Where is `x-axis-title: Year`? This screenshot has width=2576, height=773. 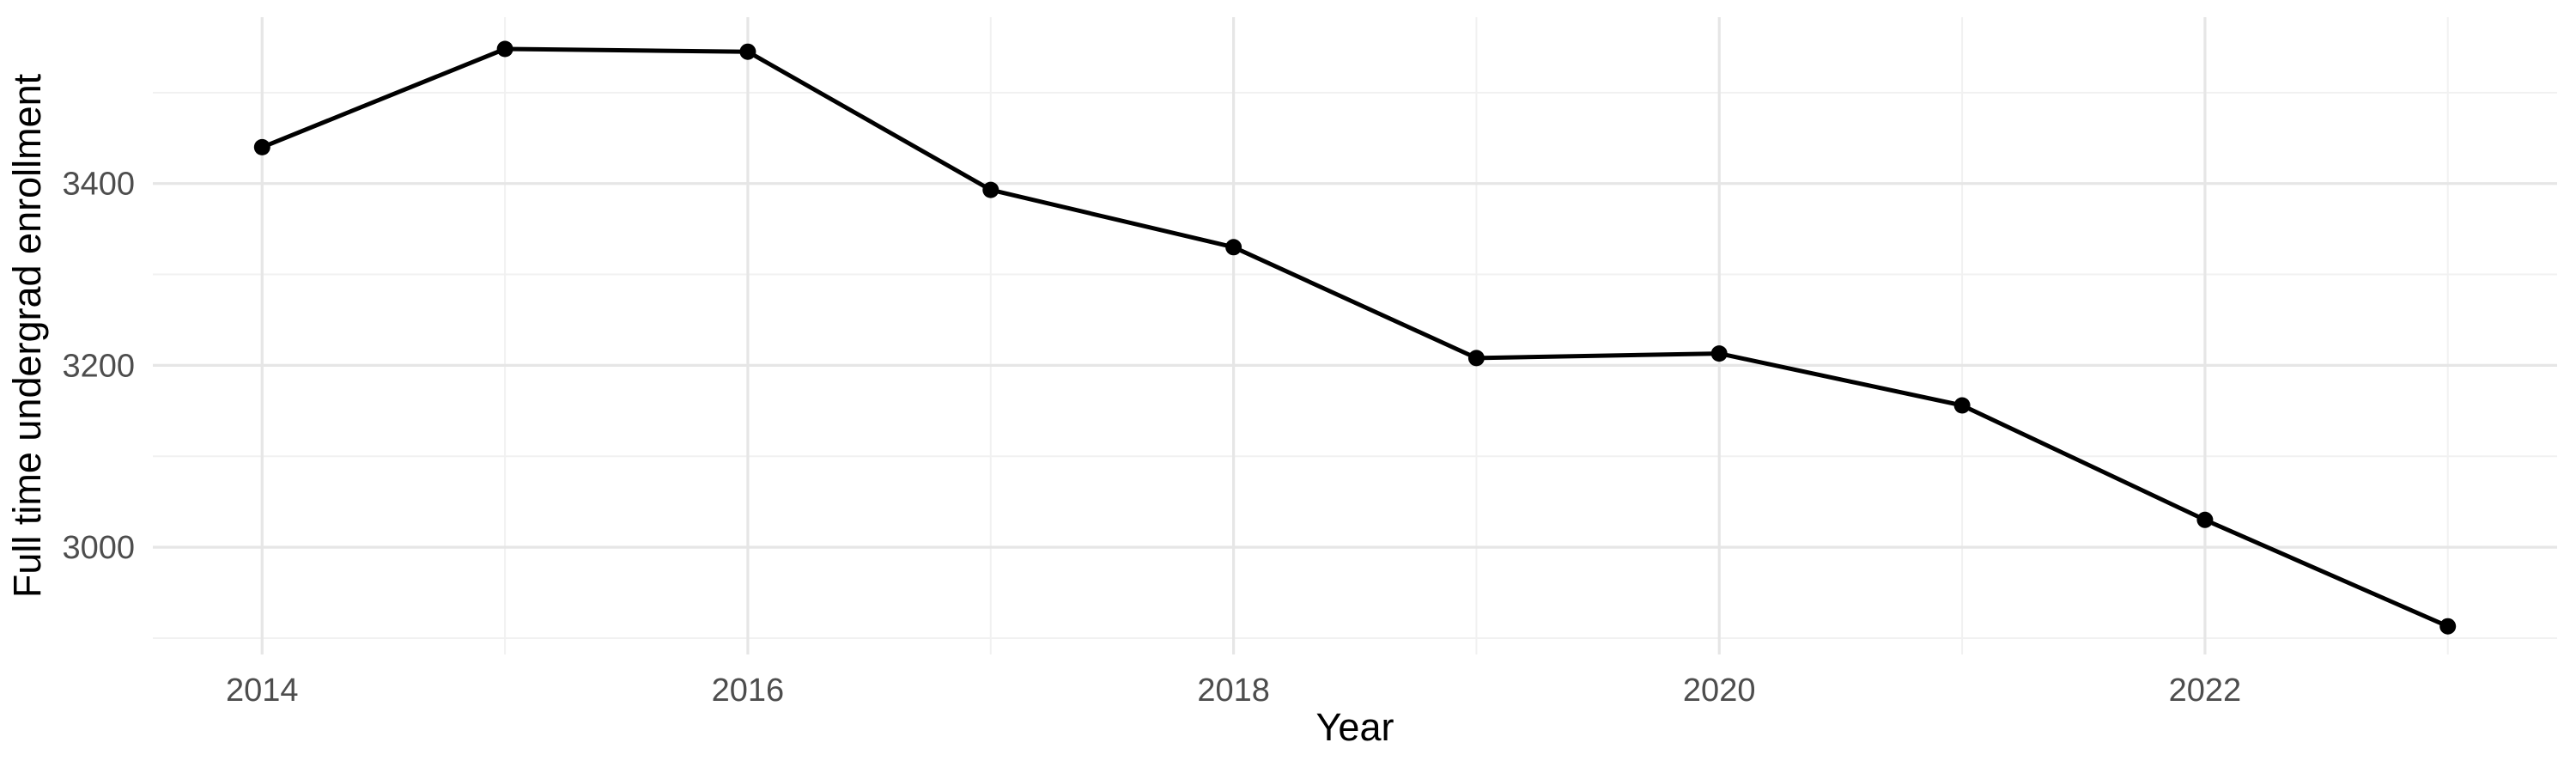 x-axis-title: Year is located at coordinates (1355, 727).